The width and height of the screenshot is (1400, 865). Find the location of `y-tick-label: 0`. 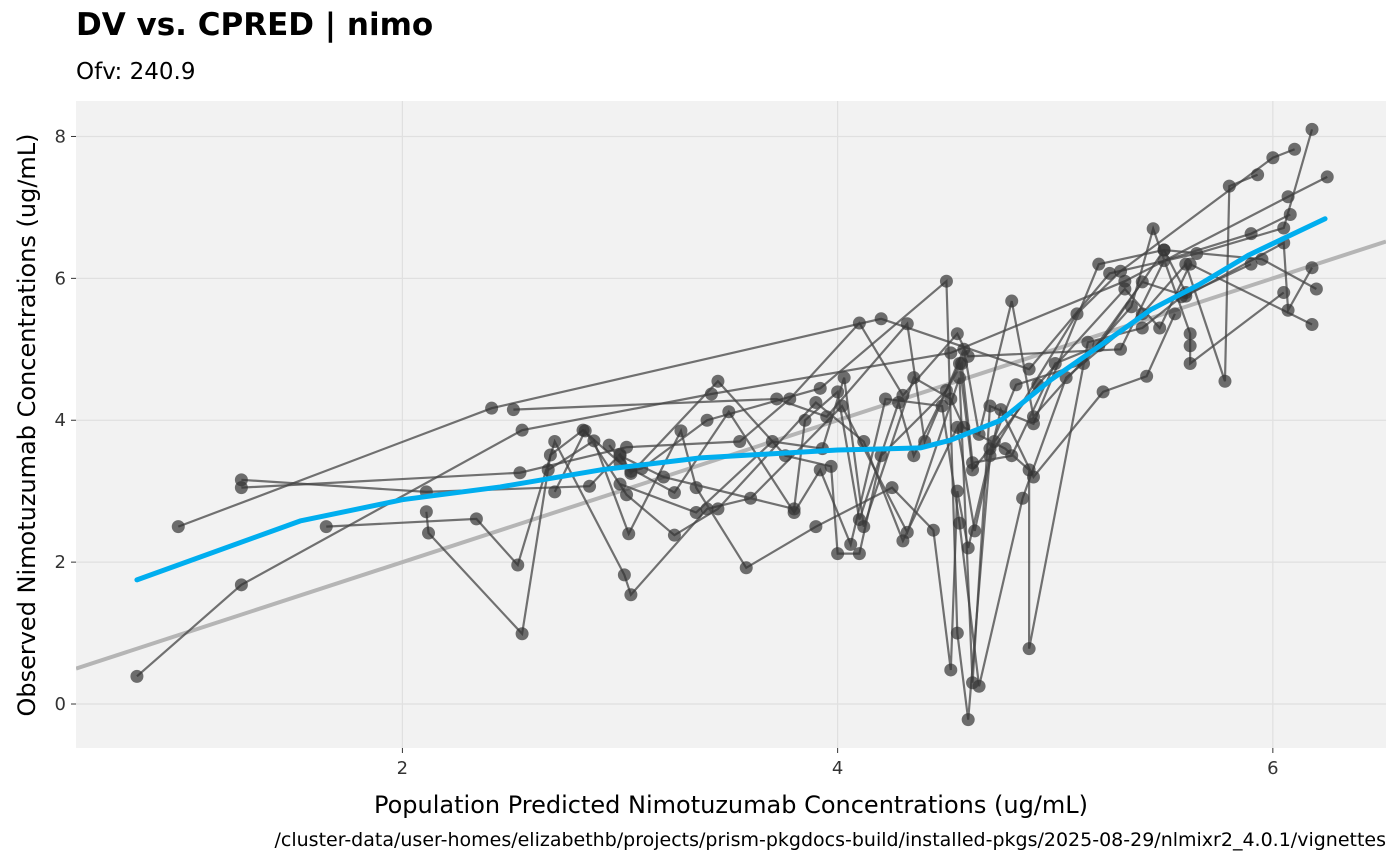

y-tick-label: 0 is located at coordinates (60, 704).